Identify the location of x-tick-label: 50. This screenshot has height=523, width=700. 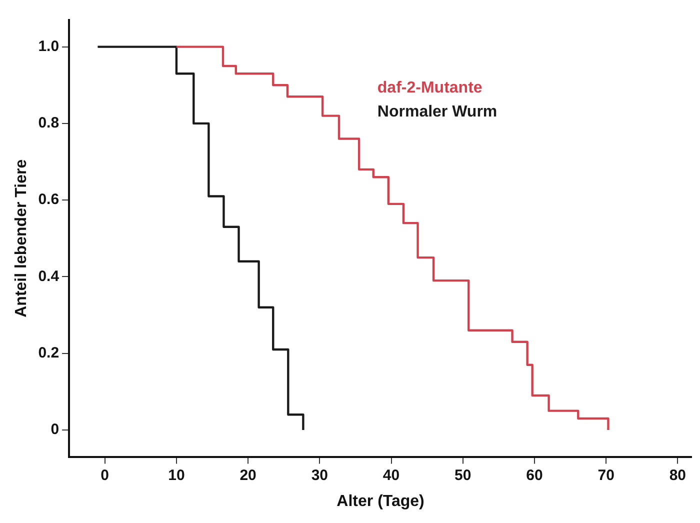
(463, 475).